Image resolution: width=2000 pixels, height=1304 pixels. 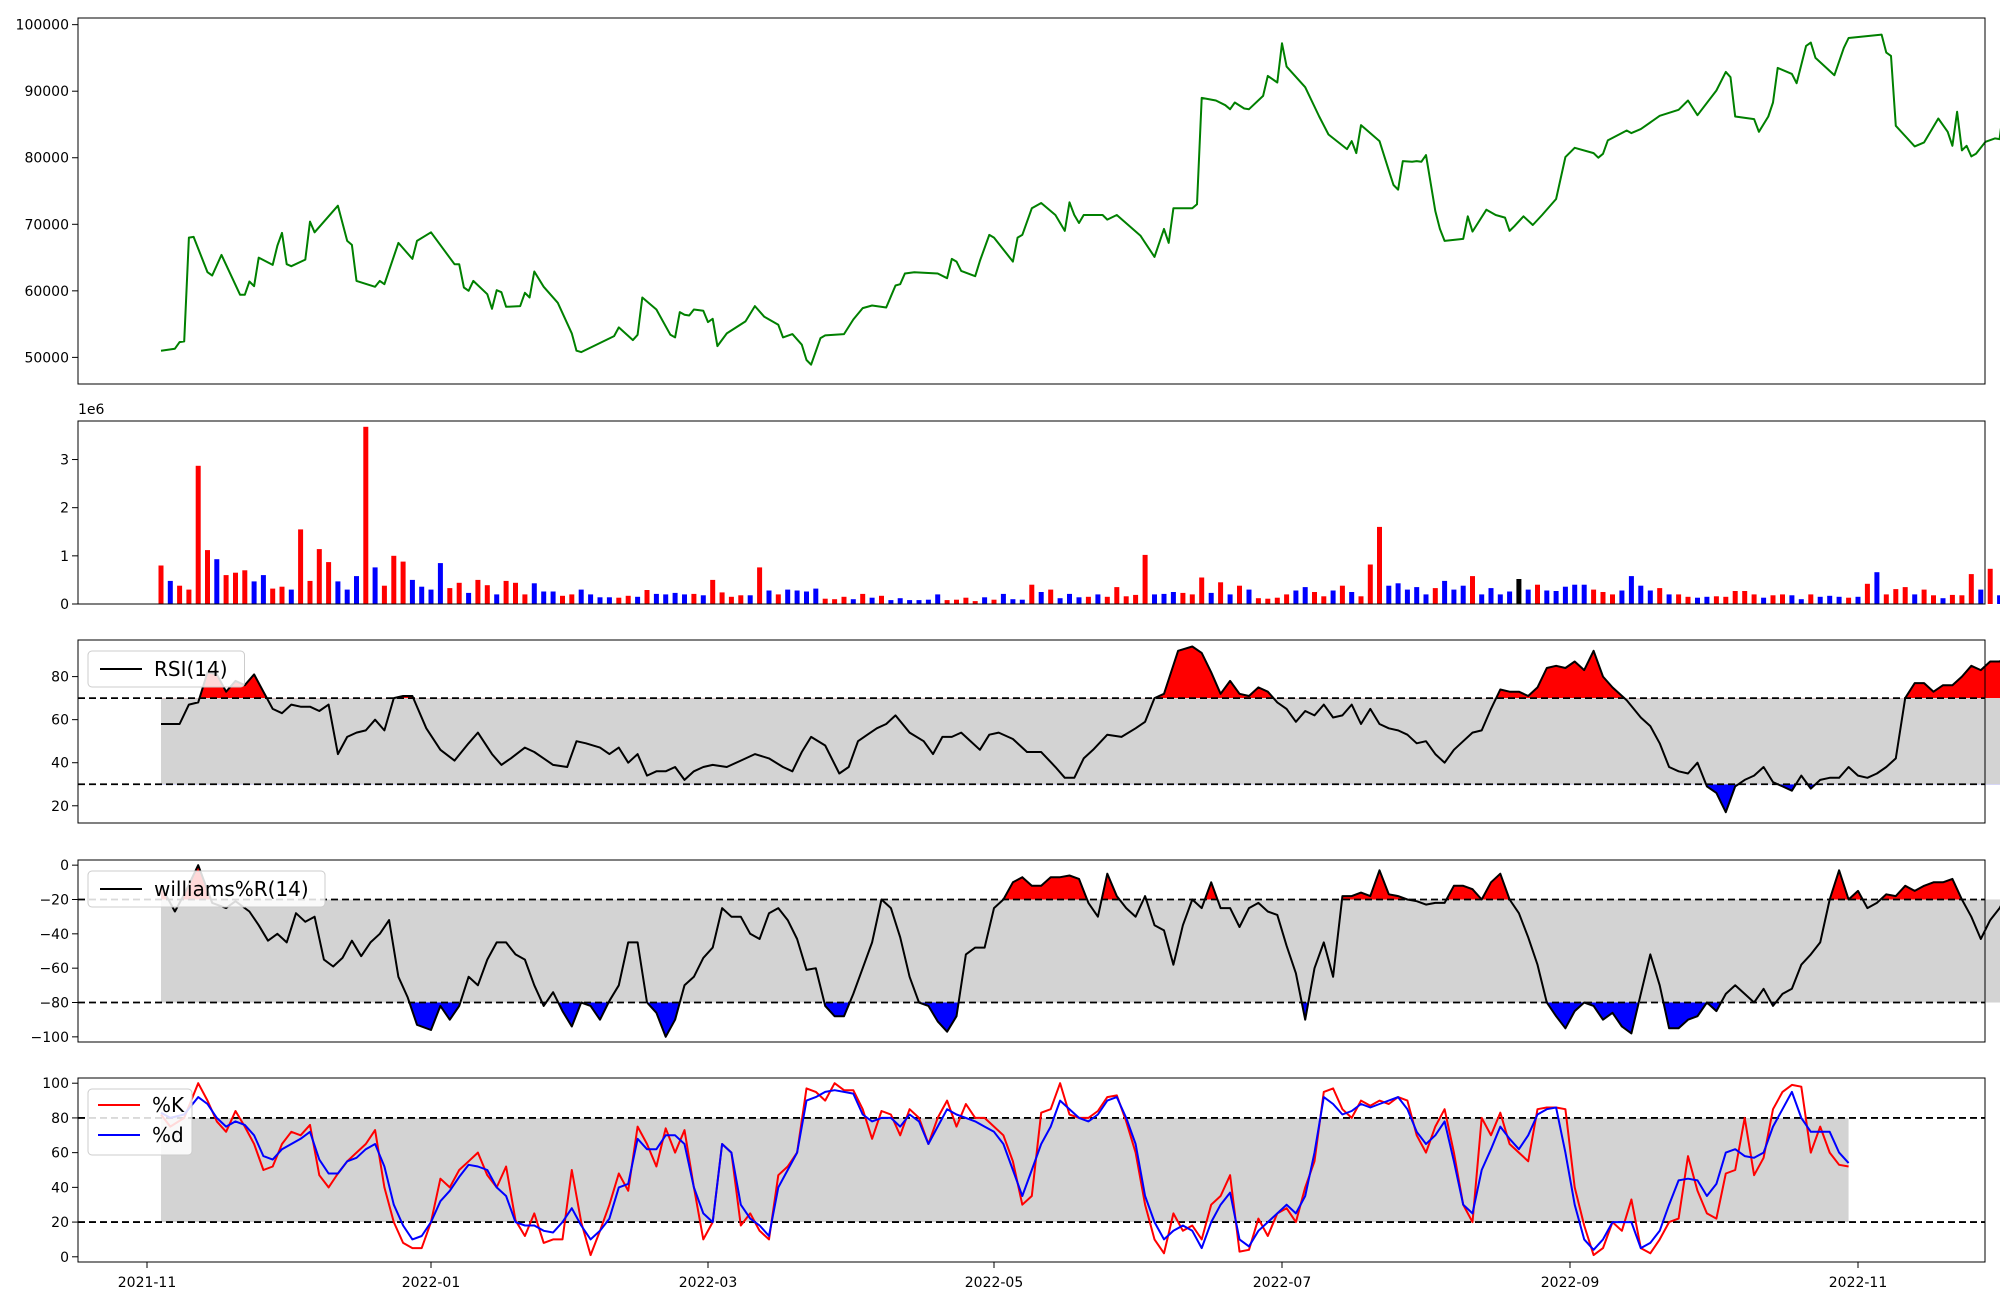 I want to click on williams_r-legend-label: williams%R(14), so click(x=231, y=889).